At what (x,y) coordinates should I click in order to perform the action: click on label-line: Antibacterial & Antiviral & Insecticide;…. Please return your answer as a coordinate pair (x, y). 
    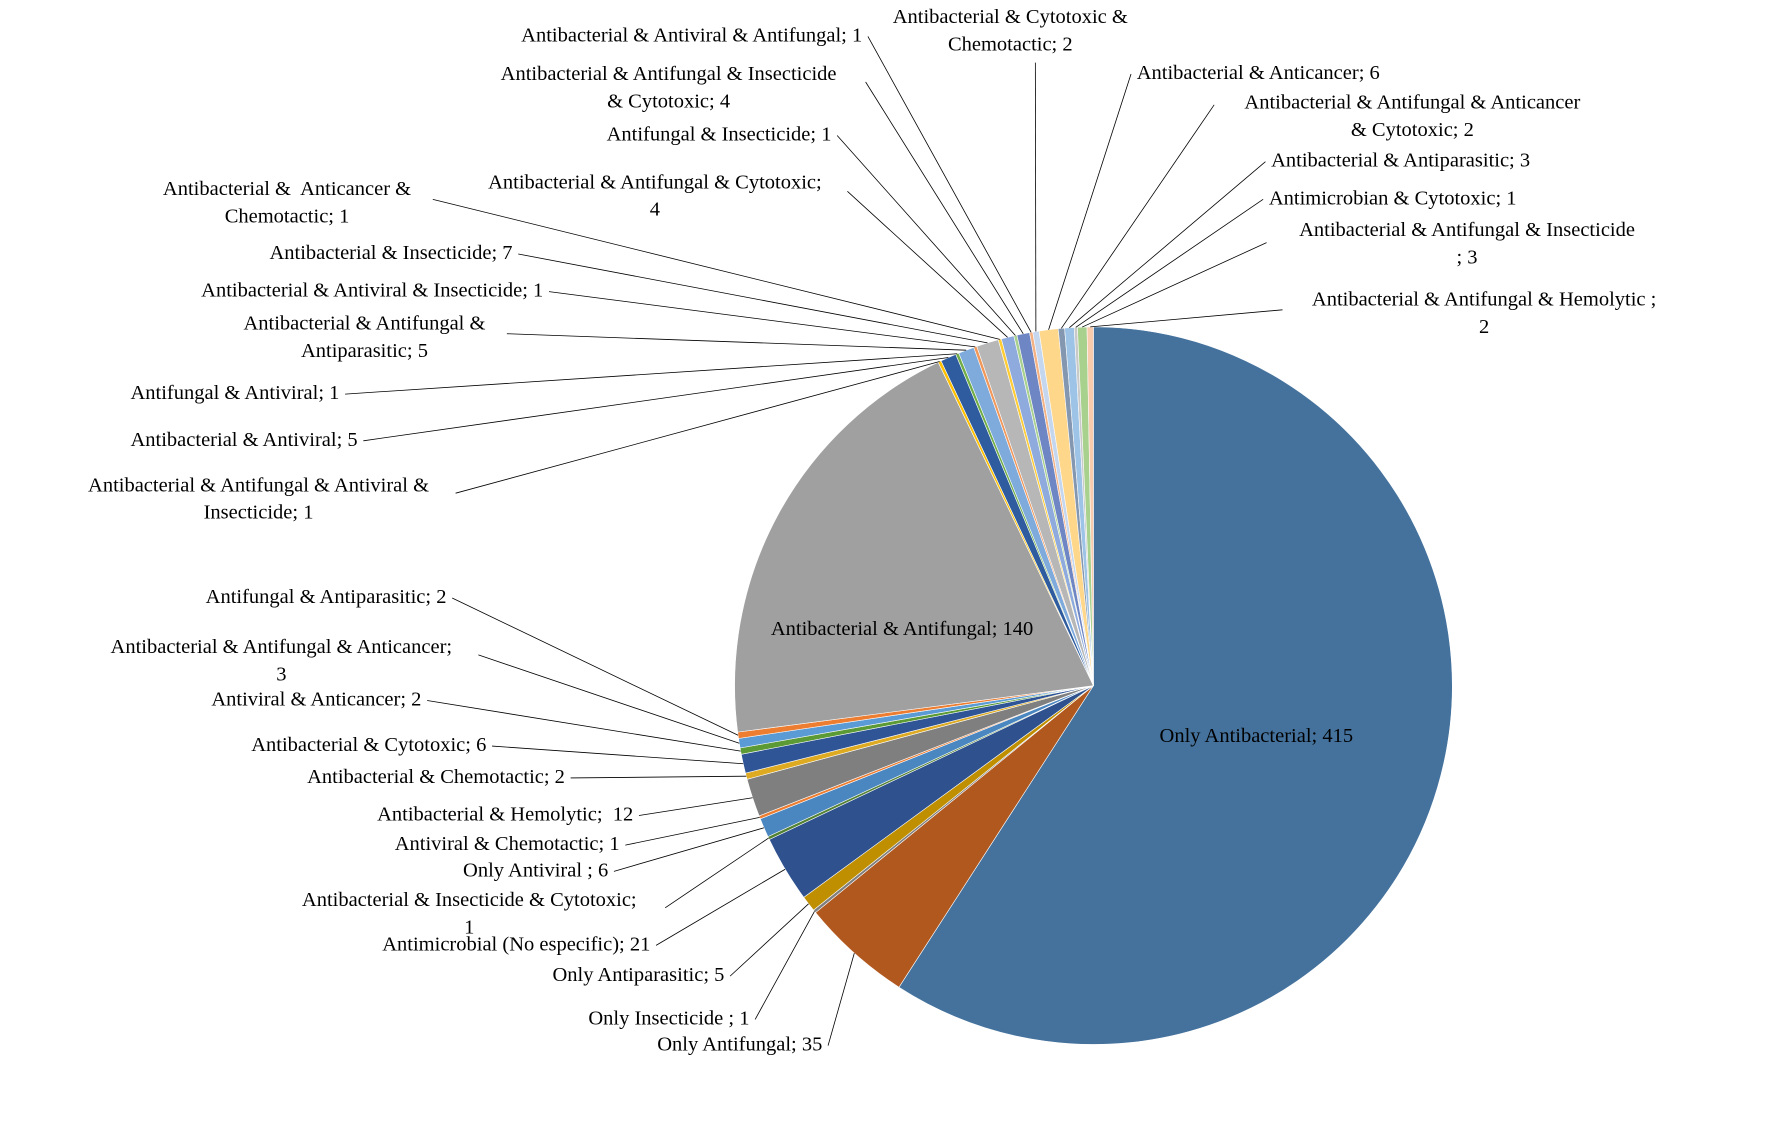
    Looking at the image, I should click on (372, 290).